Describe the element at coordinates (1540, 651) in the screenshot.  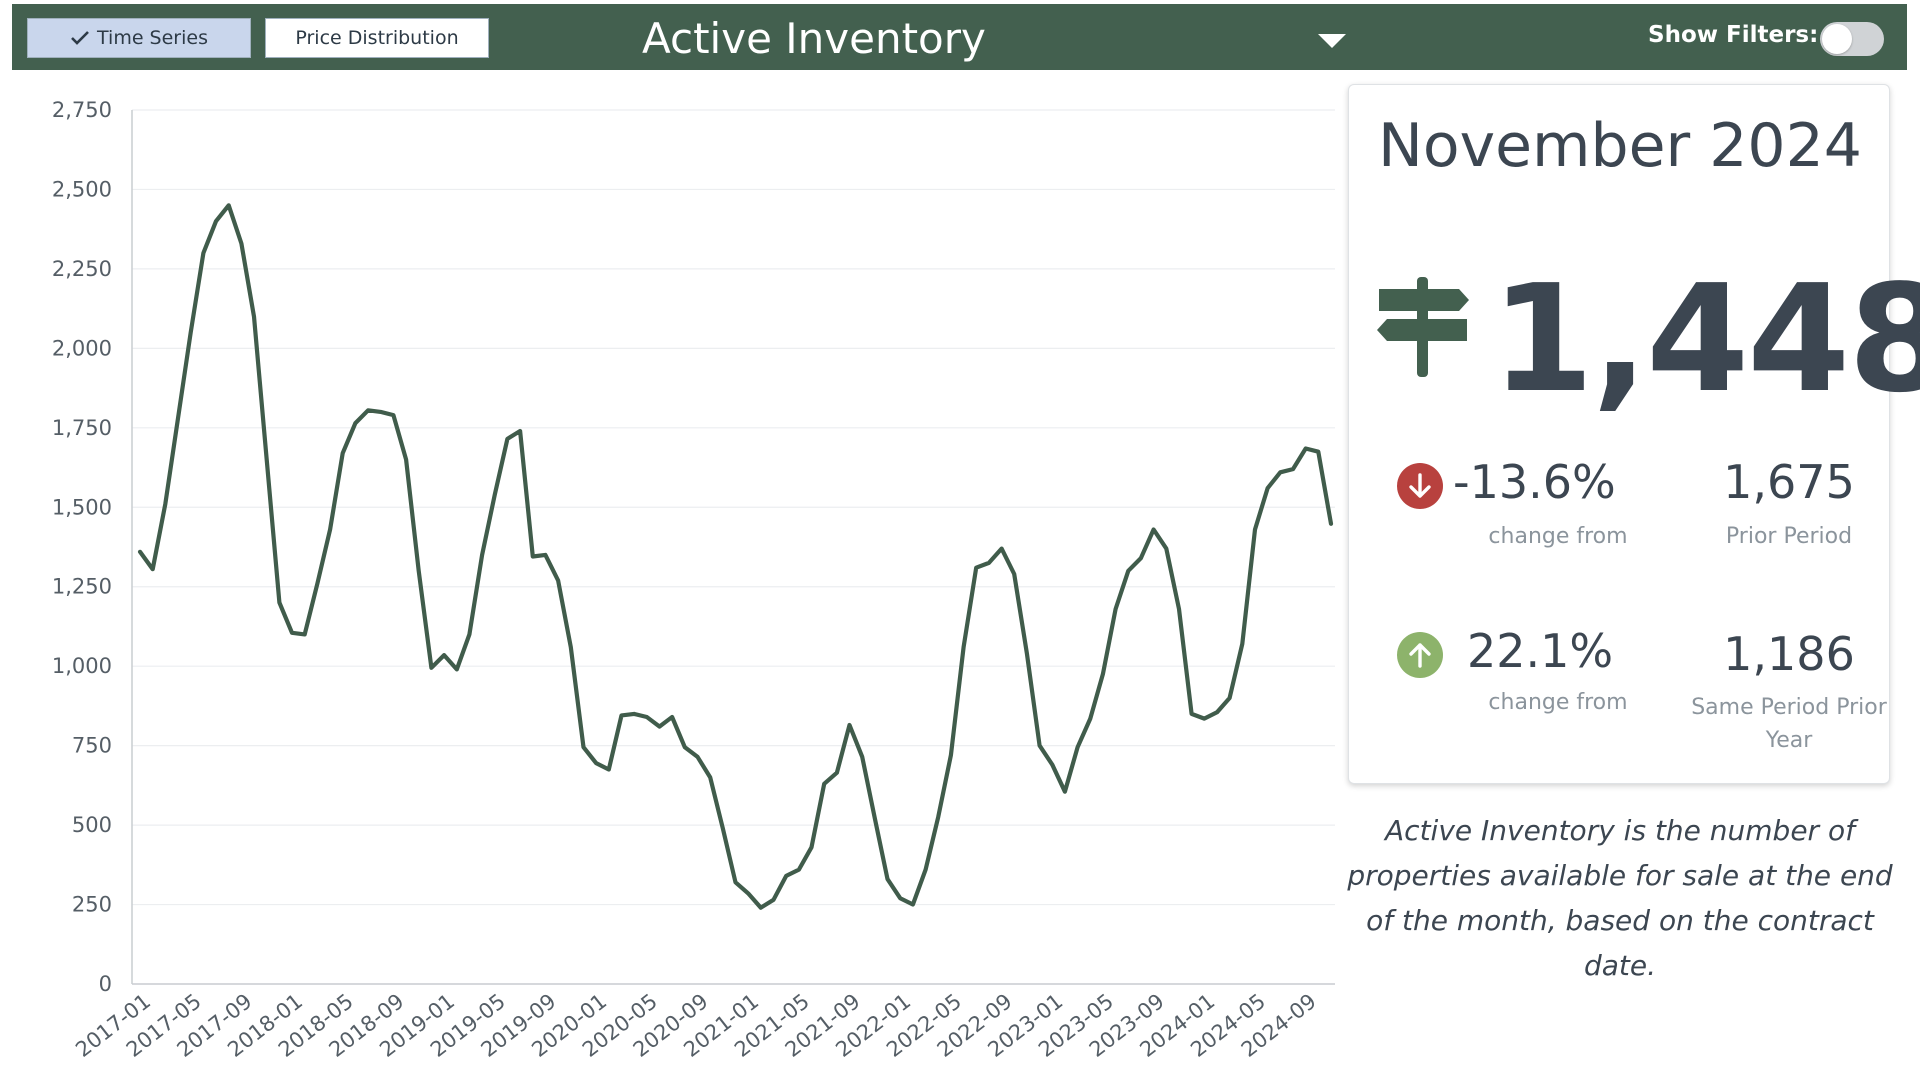
I see `prior-year-change: 22.1%` at that location.